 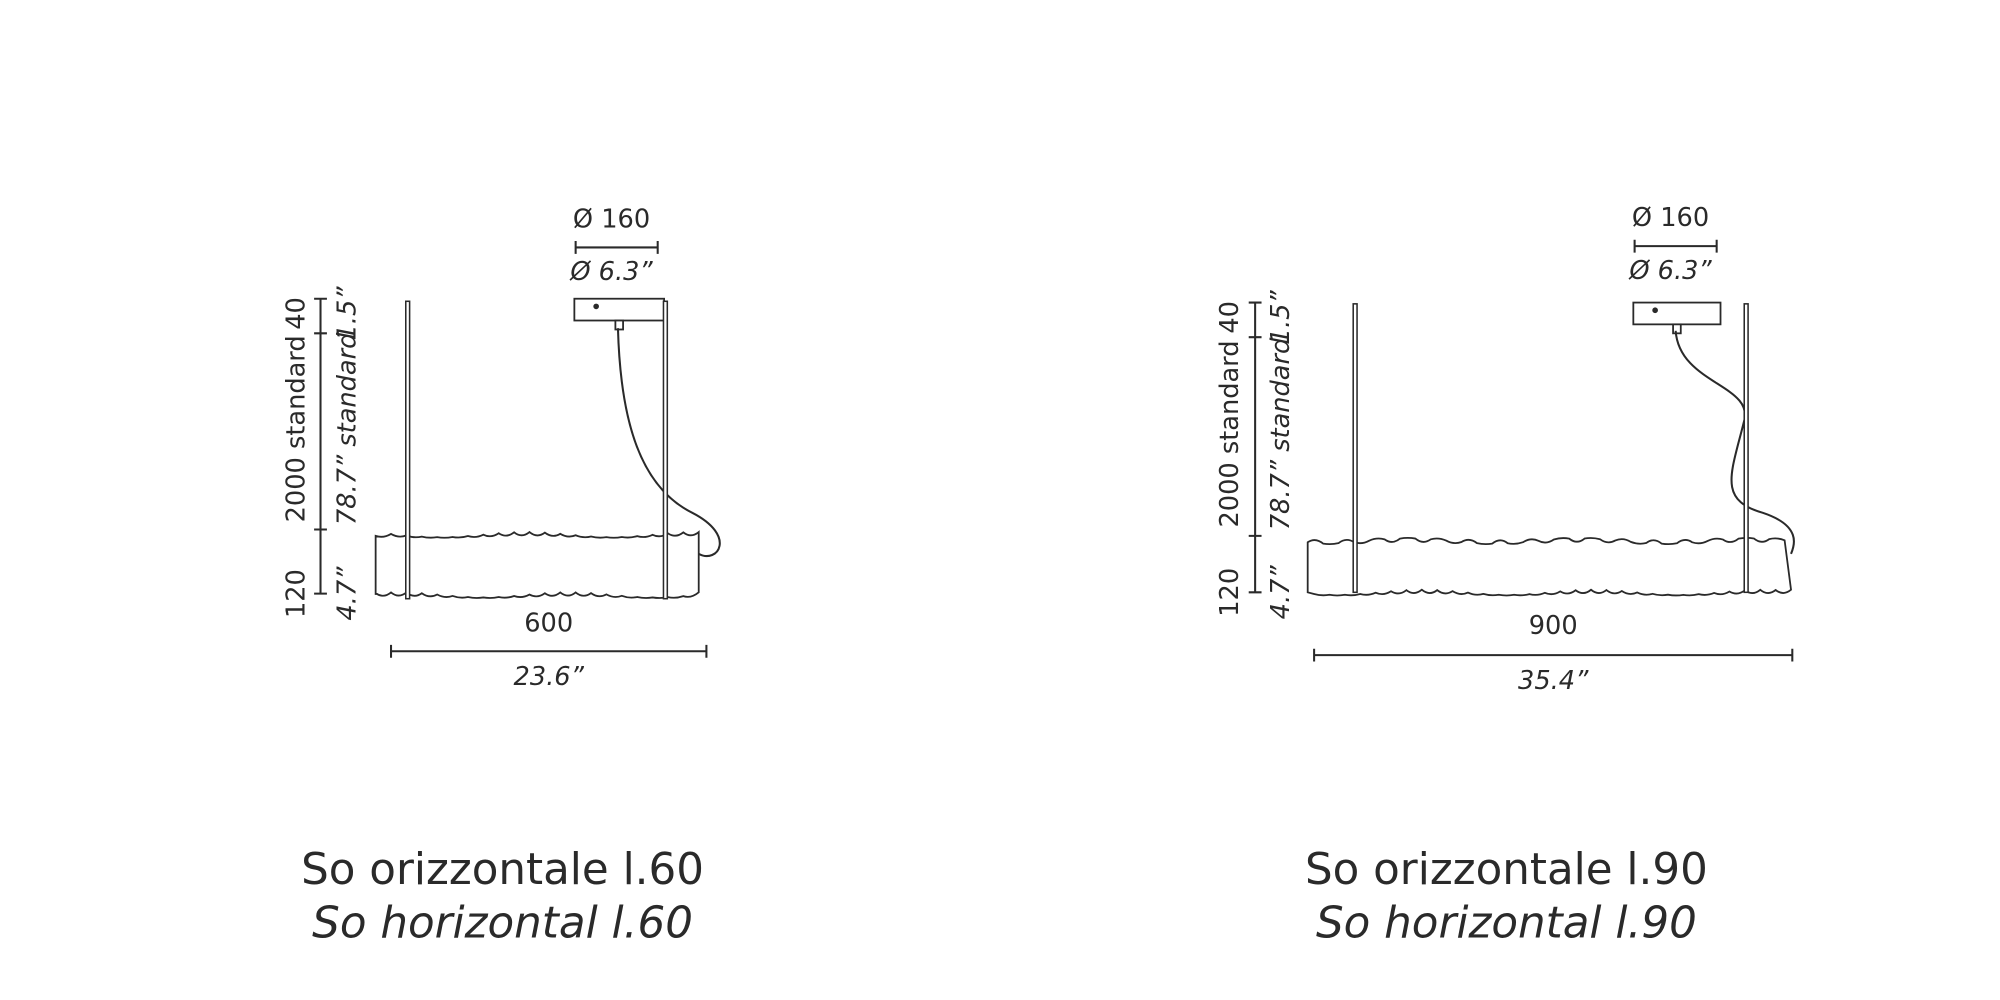 What do you see at coordinates (502, 924) in the screenshot?
I see `caption-subtitle: So horizontal l.60` at bounding box center [502, 924].